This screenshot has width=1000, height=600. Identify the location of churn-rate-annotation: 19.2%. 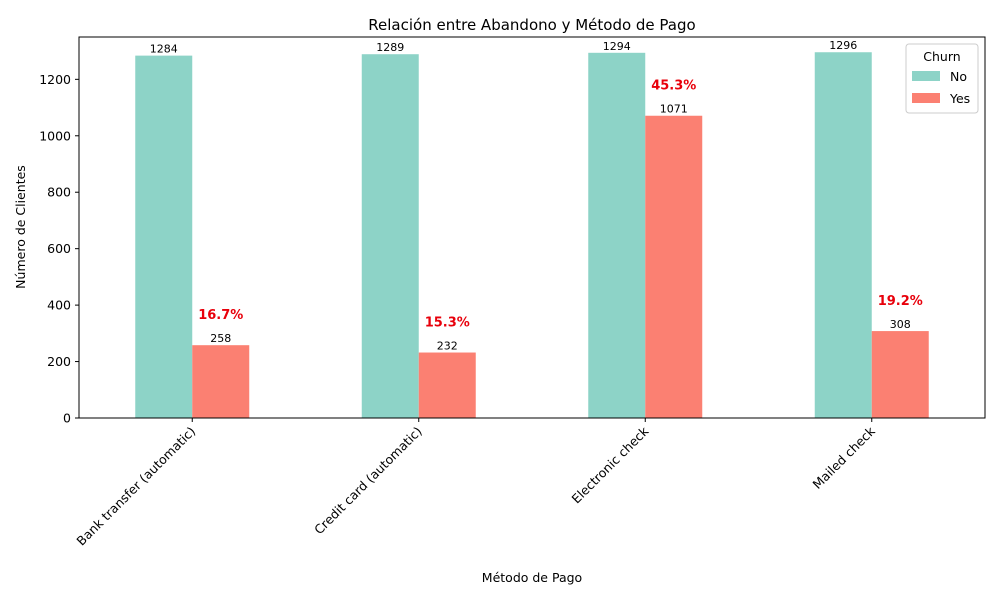
(900, 301).